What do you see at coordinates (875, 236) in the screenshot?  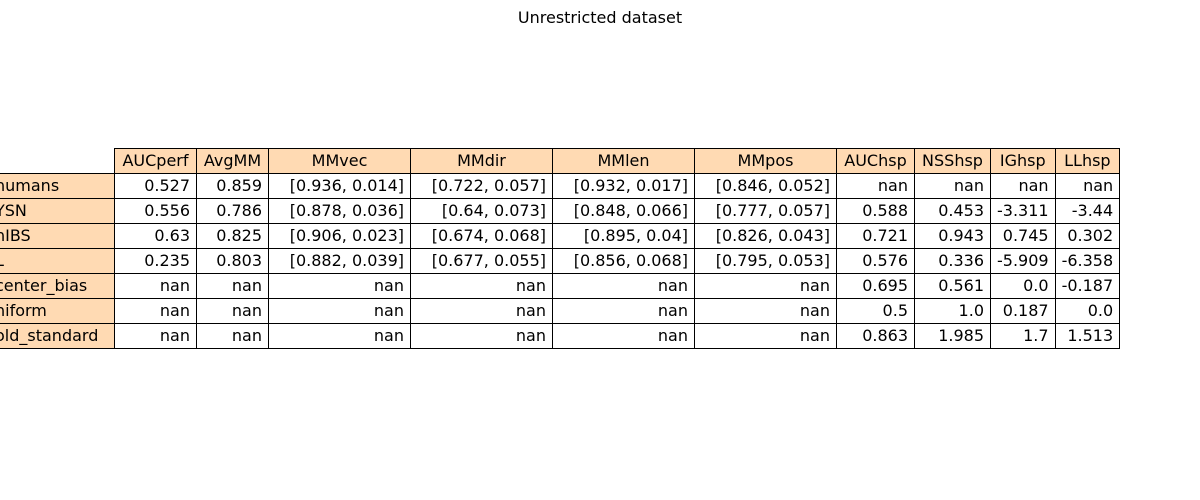 I see `table-cell: 0.721` at bounding box center [875, 236].